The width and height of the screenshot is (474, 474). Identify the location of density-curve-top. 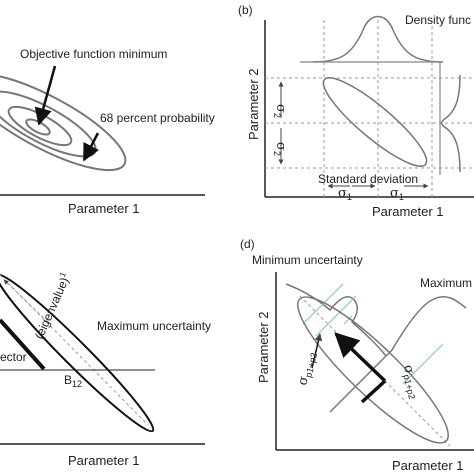
(378, 39).